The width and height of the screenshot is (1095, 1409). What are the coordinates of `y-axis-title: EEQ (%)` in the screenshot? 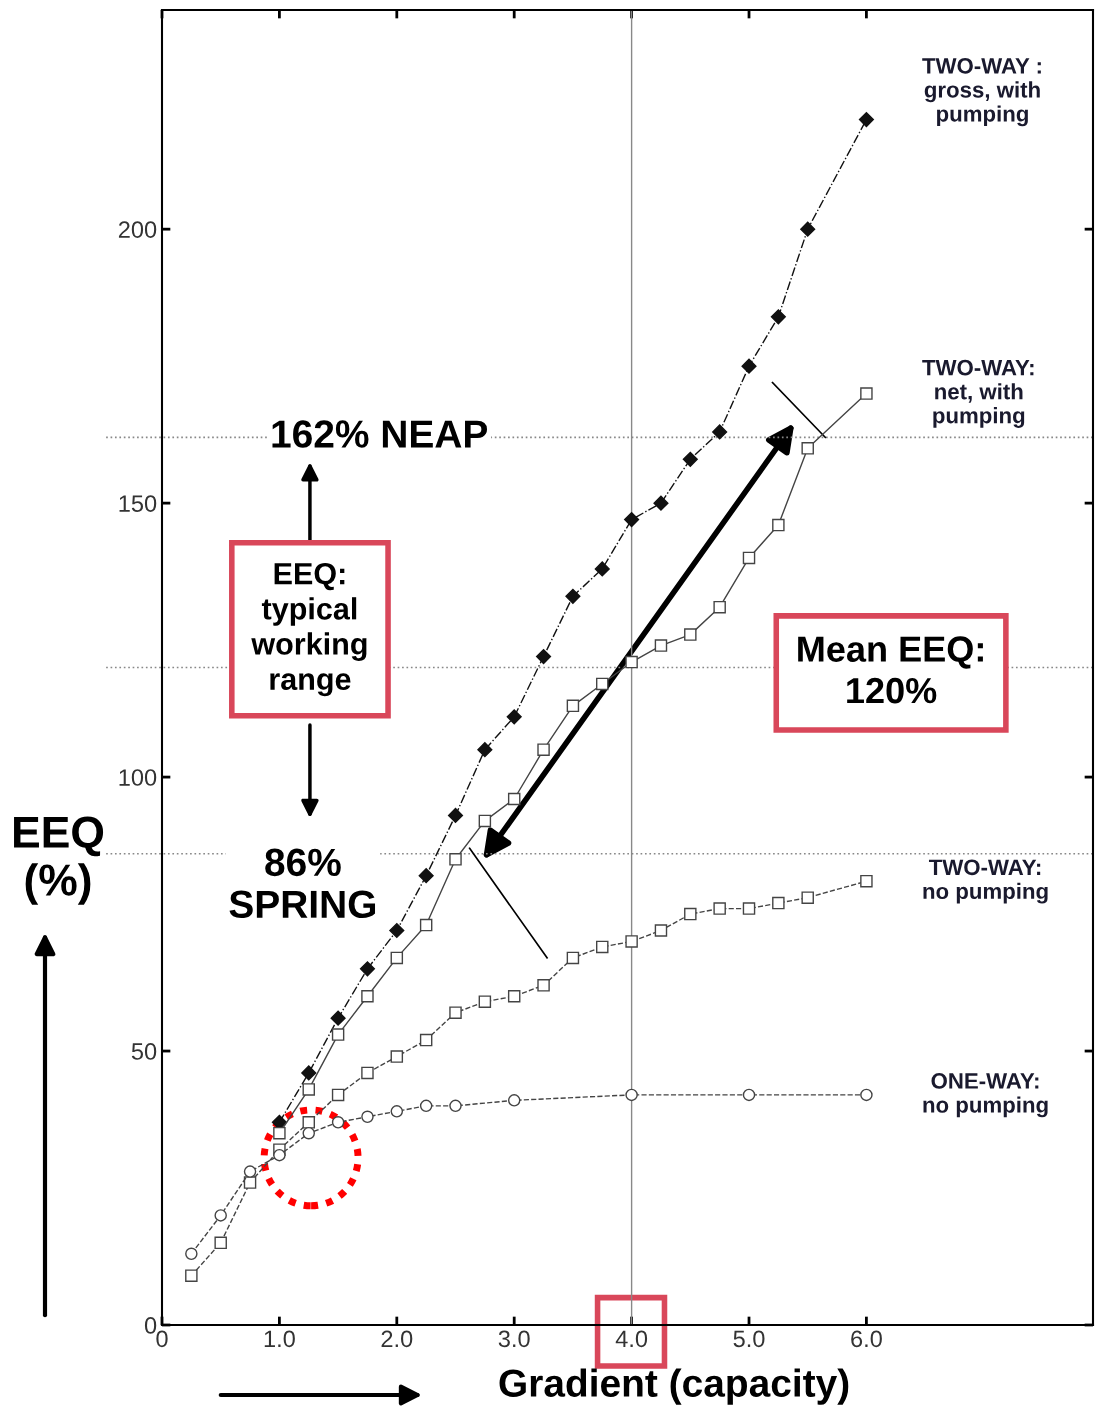 It's located at (59, 860).